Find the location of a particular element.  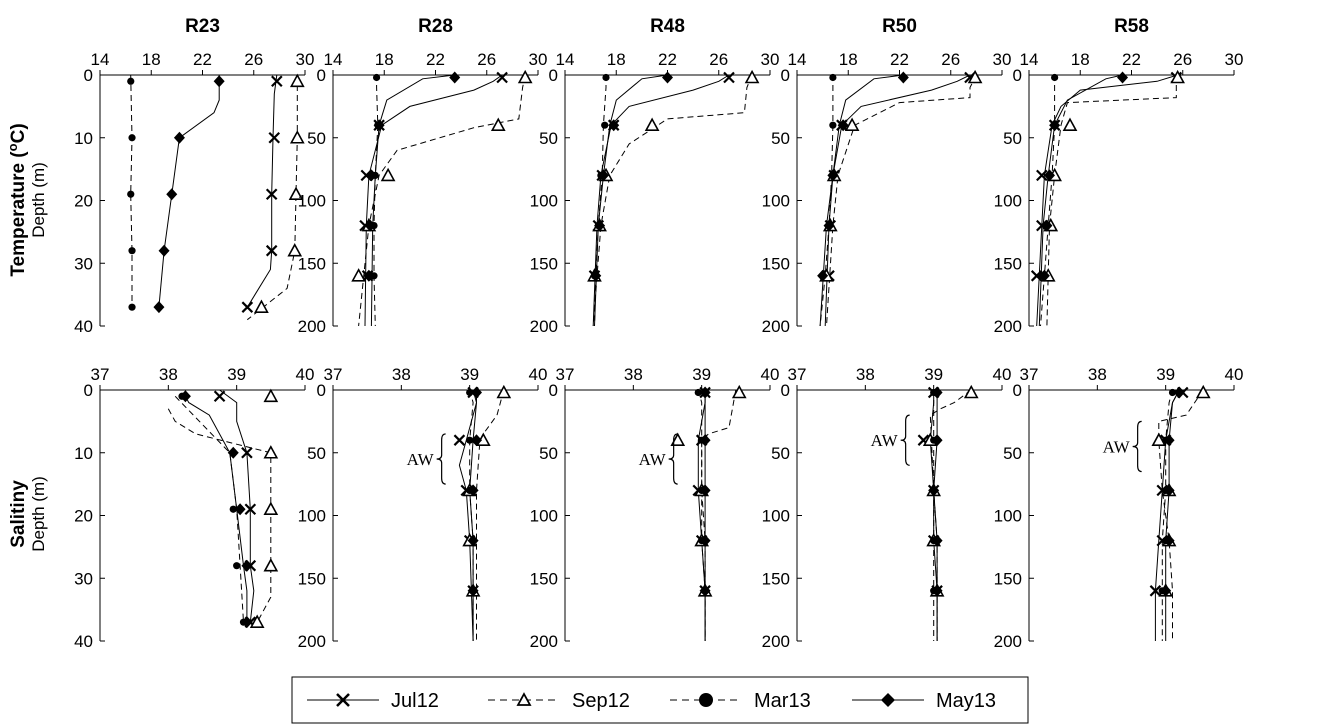

aw-brace is located at coordinates (1137, 446).